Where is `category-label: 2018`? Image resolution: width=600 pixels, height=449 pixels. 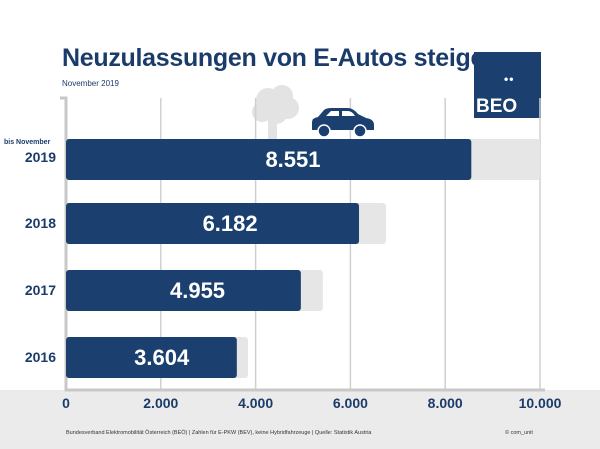 category-label: 2018 is located at coordinates (40, 223).